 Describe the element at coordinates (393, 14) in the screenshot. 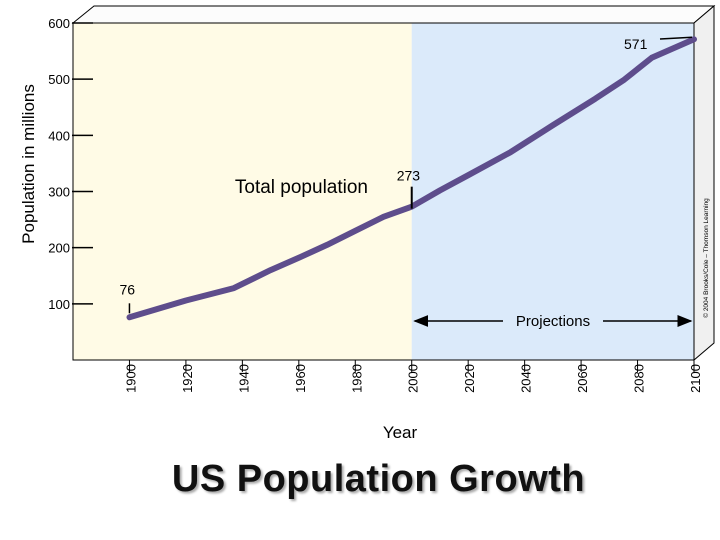

I see `frame-top-bevel` at that location.